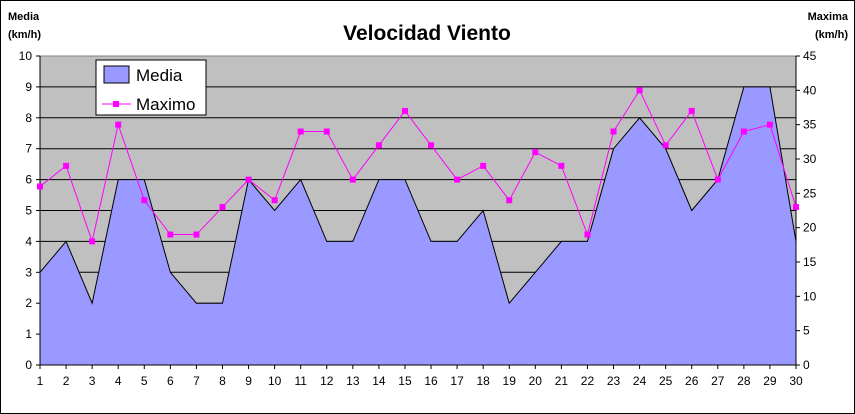 The height and width of the screenshot is (414, 855). I want to click on chart-title: Velocidad Viento, so click(427, 33).